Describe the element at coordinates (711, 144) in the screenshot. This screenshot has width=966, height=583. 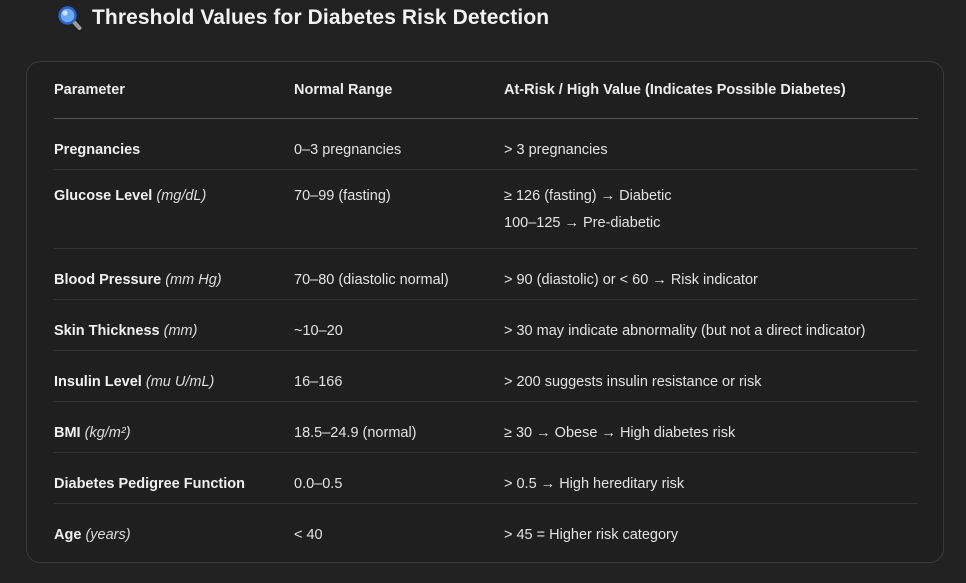
I see `at-risk-cell: > 3 pregnancies` at that location.